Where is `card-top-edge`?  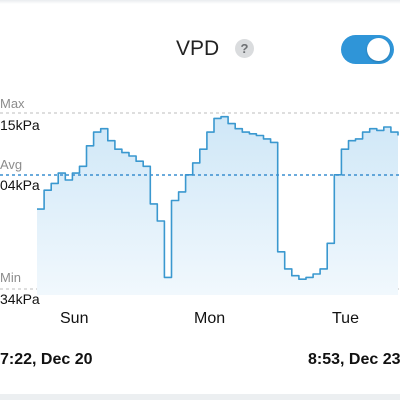 card-top-edge is located at coordinates (200, 2).